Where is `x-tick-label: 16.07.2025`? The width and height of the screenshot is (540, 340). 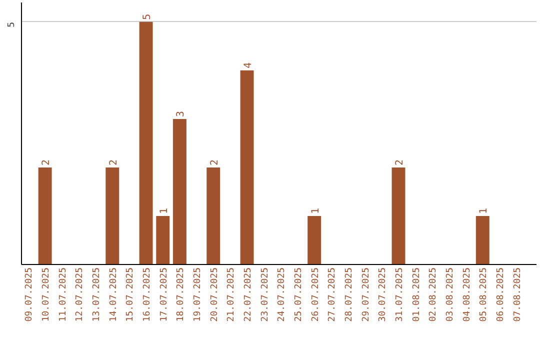
x-tick-label: 16.07.2025 is located at coordinates (147, 294).